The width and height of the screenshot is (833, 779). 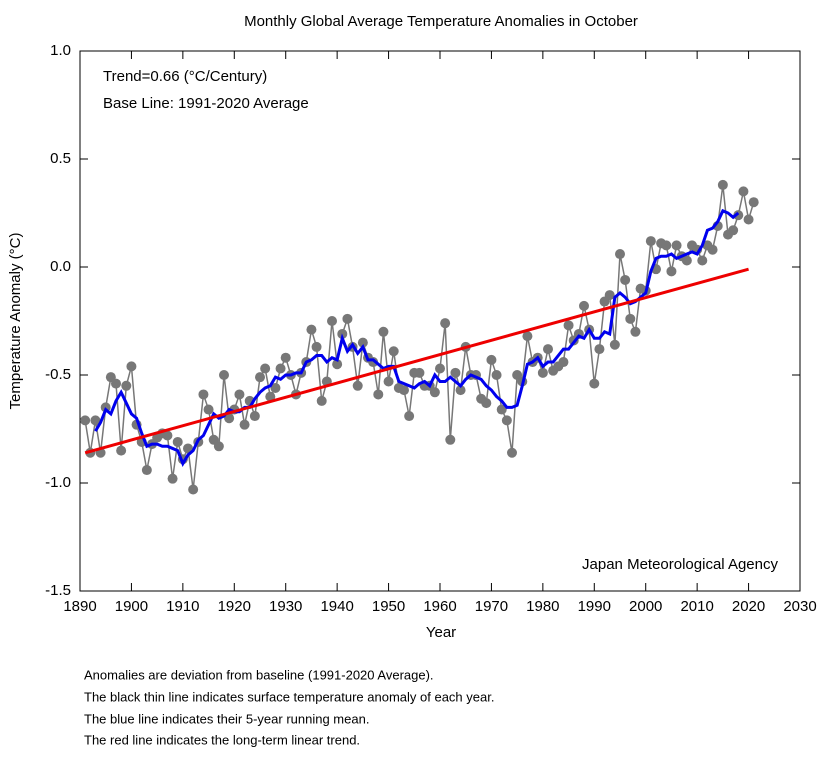 I want to click on x-tick-label: 2020, so click(x=748, y=606).